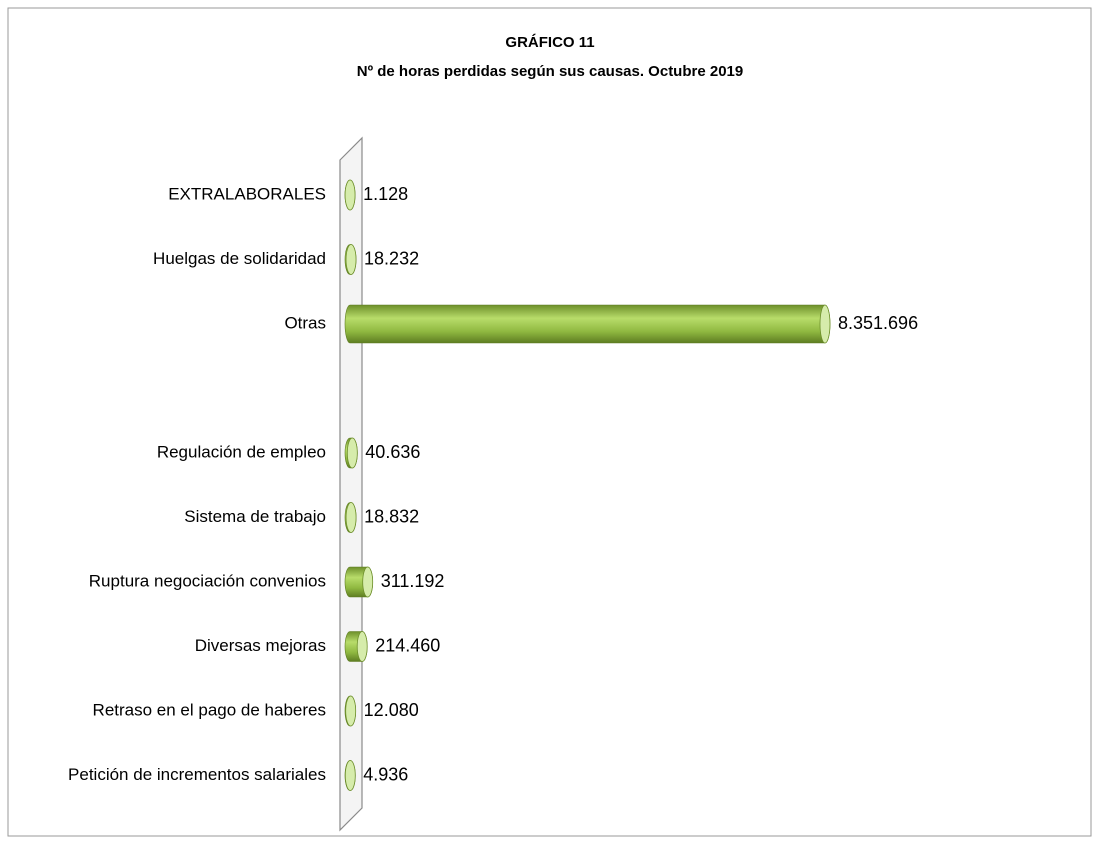  What do you see at coordinates (207, 580) in the screenshot?
I see `category-label: Ruptura negociación convenios` at bounding box center [207, 580].